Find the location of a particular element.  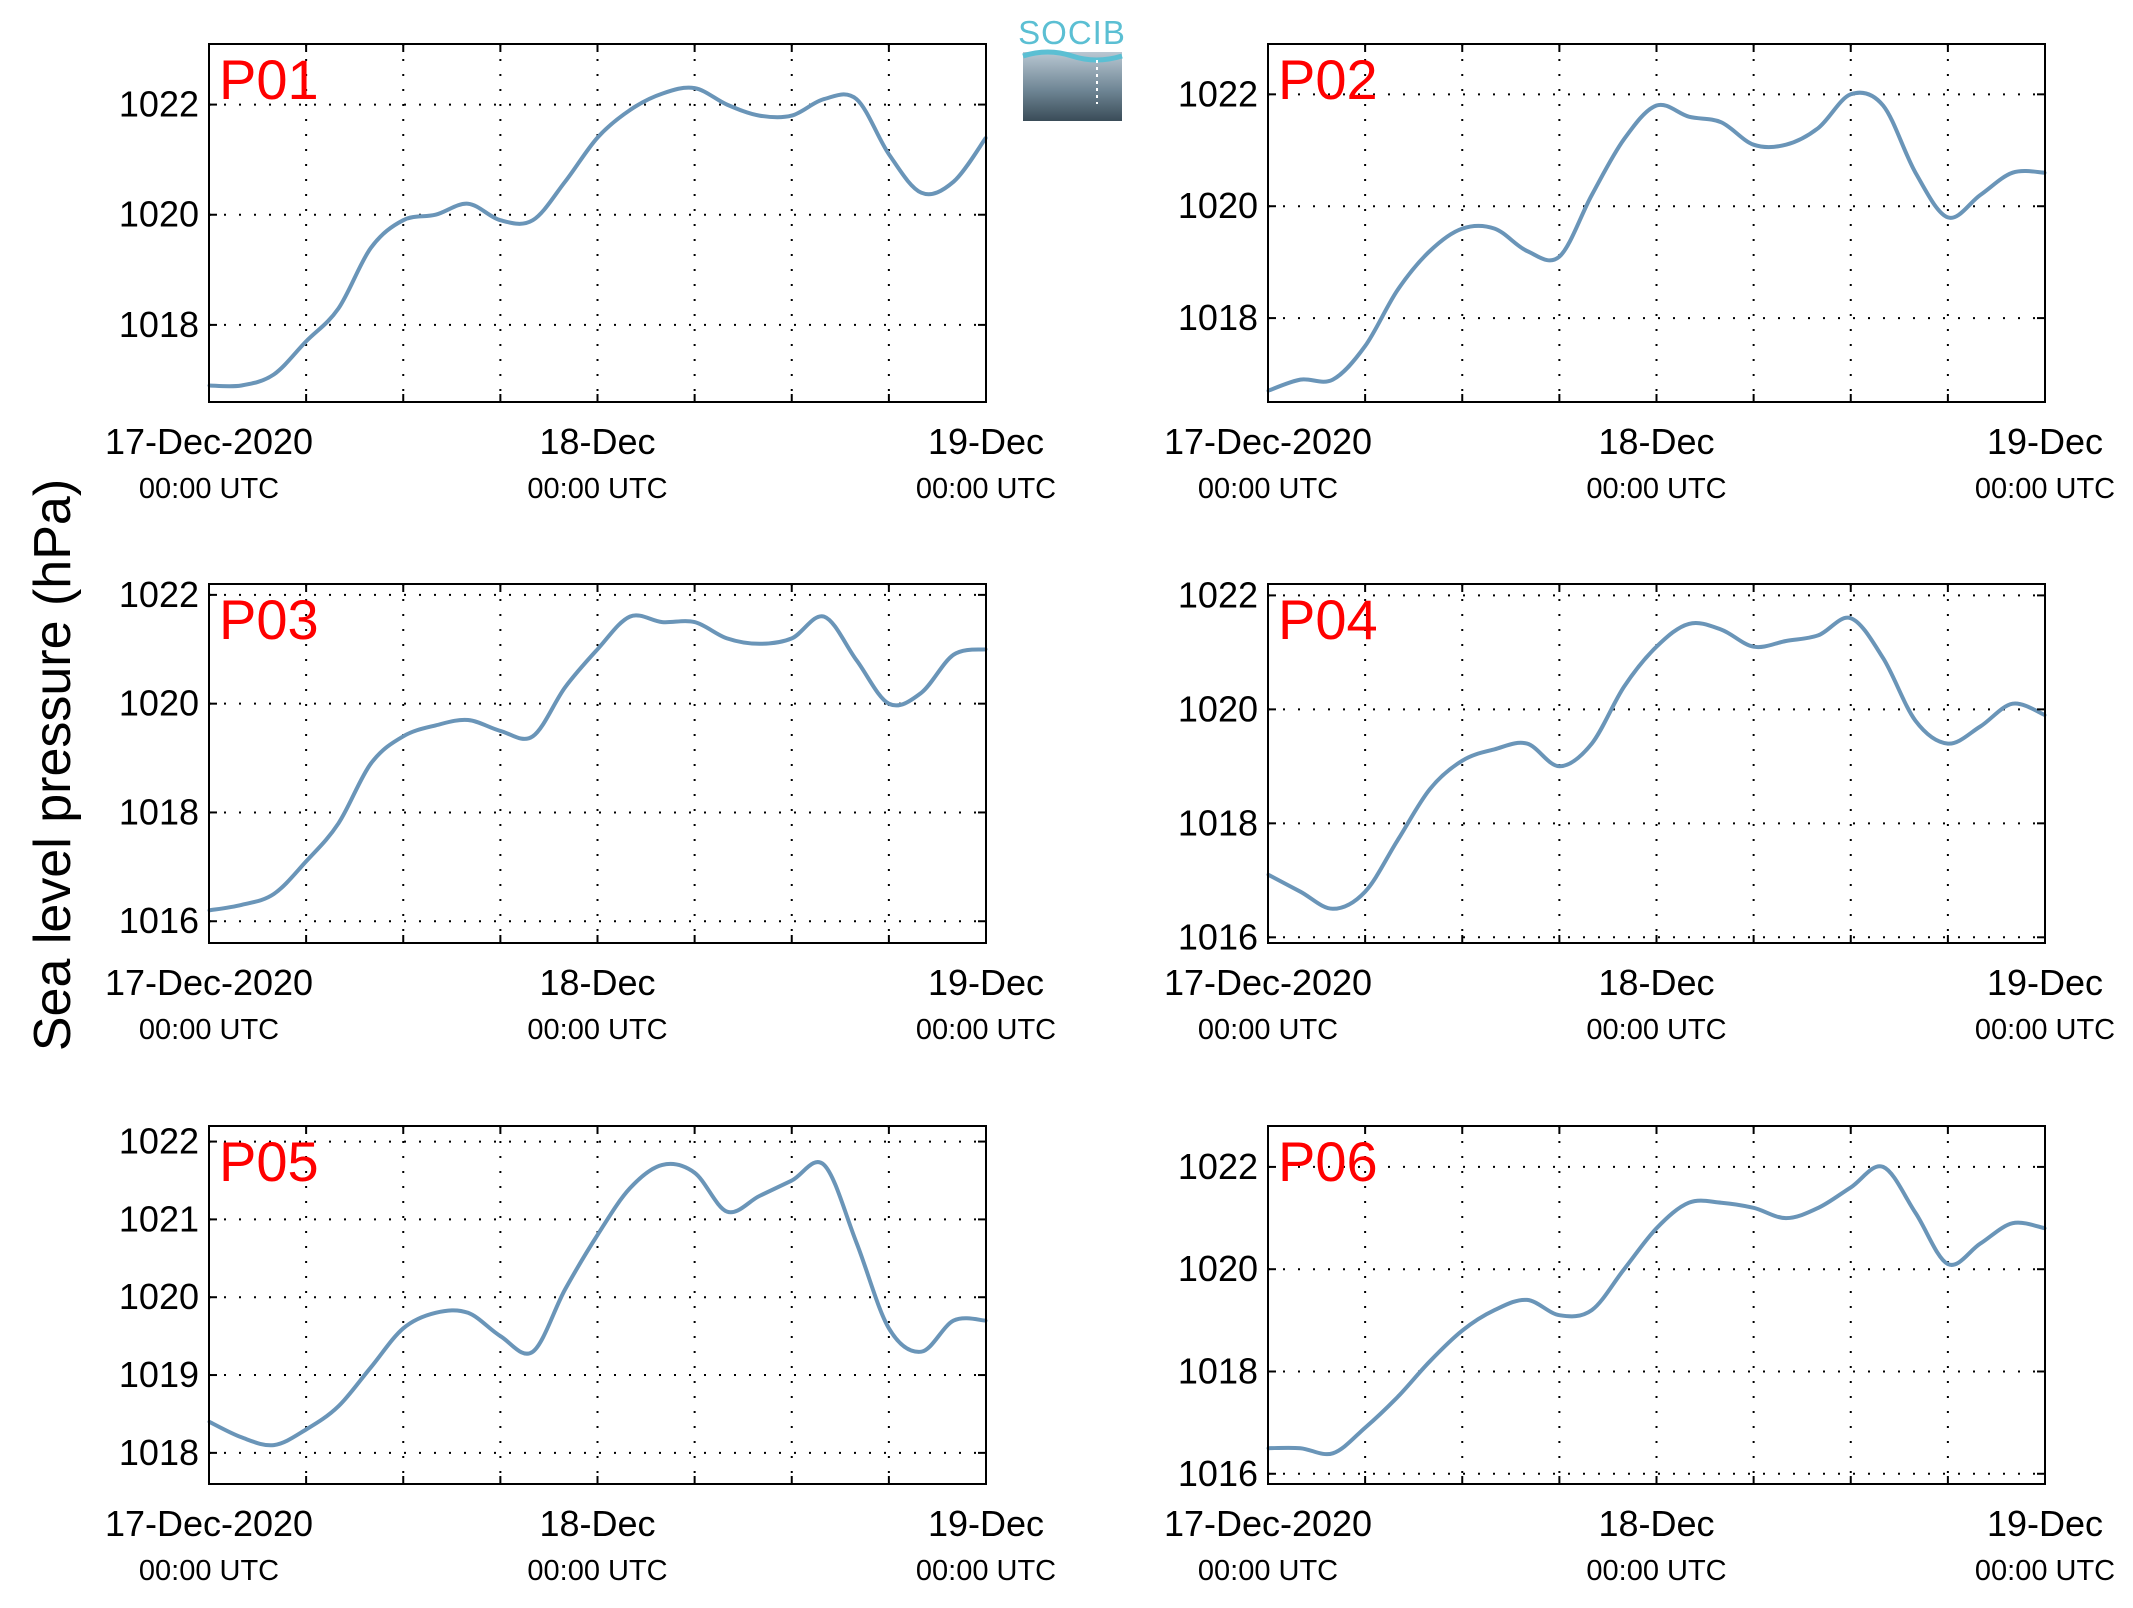

chart-4-ytick-label: 1016 is located at coordinates (1218, 936).